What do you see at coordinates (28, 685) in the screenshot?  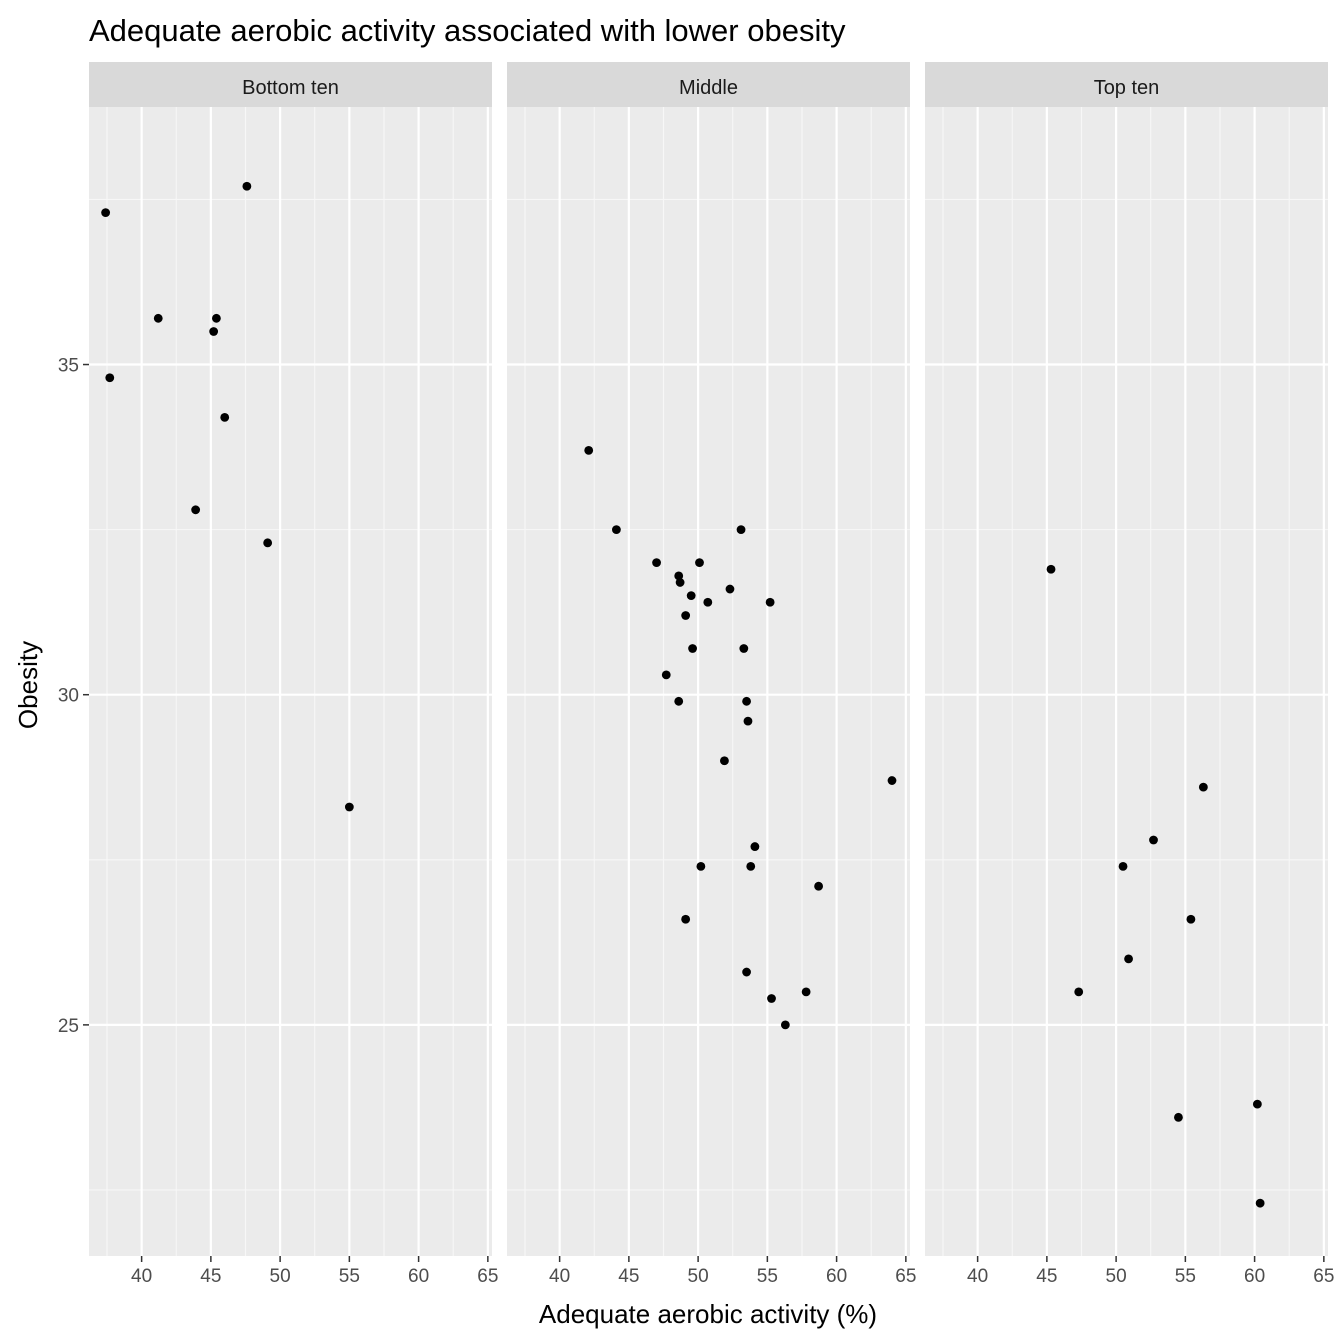 I see `y-axis-title: Obesity` at bounding box center [28, 685].